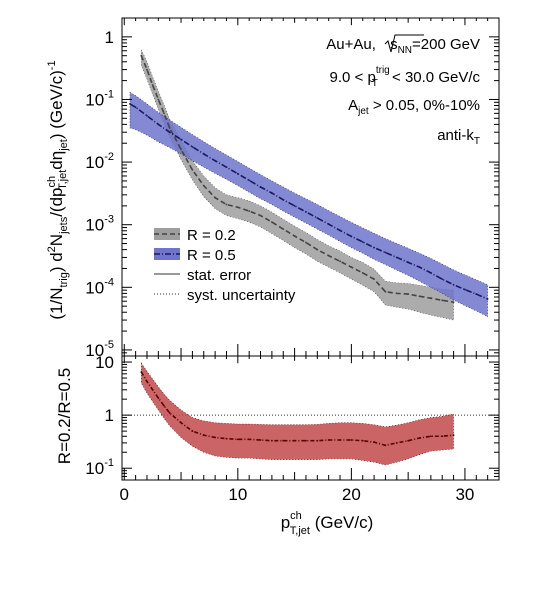 The height and width of the screenshot is (600, 544). I want to click on top-ytick-label: 10⁻⁵, so click(99, 349).